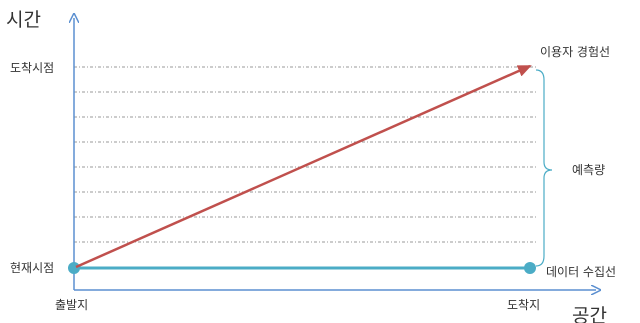  I want to click on data-collection-label: 데이터 수집선, so click(581, 272).